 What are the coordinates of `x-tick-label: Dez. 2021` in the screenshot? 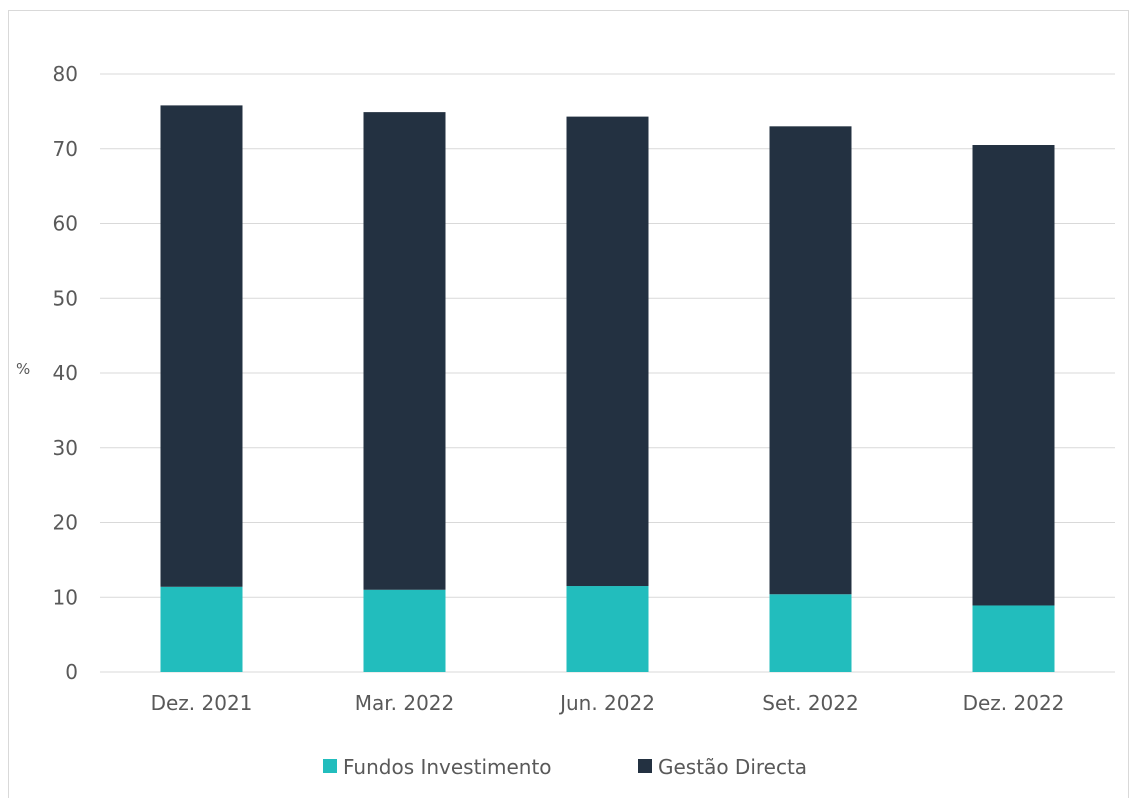 It's located at (202, 703).